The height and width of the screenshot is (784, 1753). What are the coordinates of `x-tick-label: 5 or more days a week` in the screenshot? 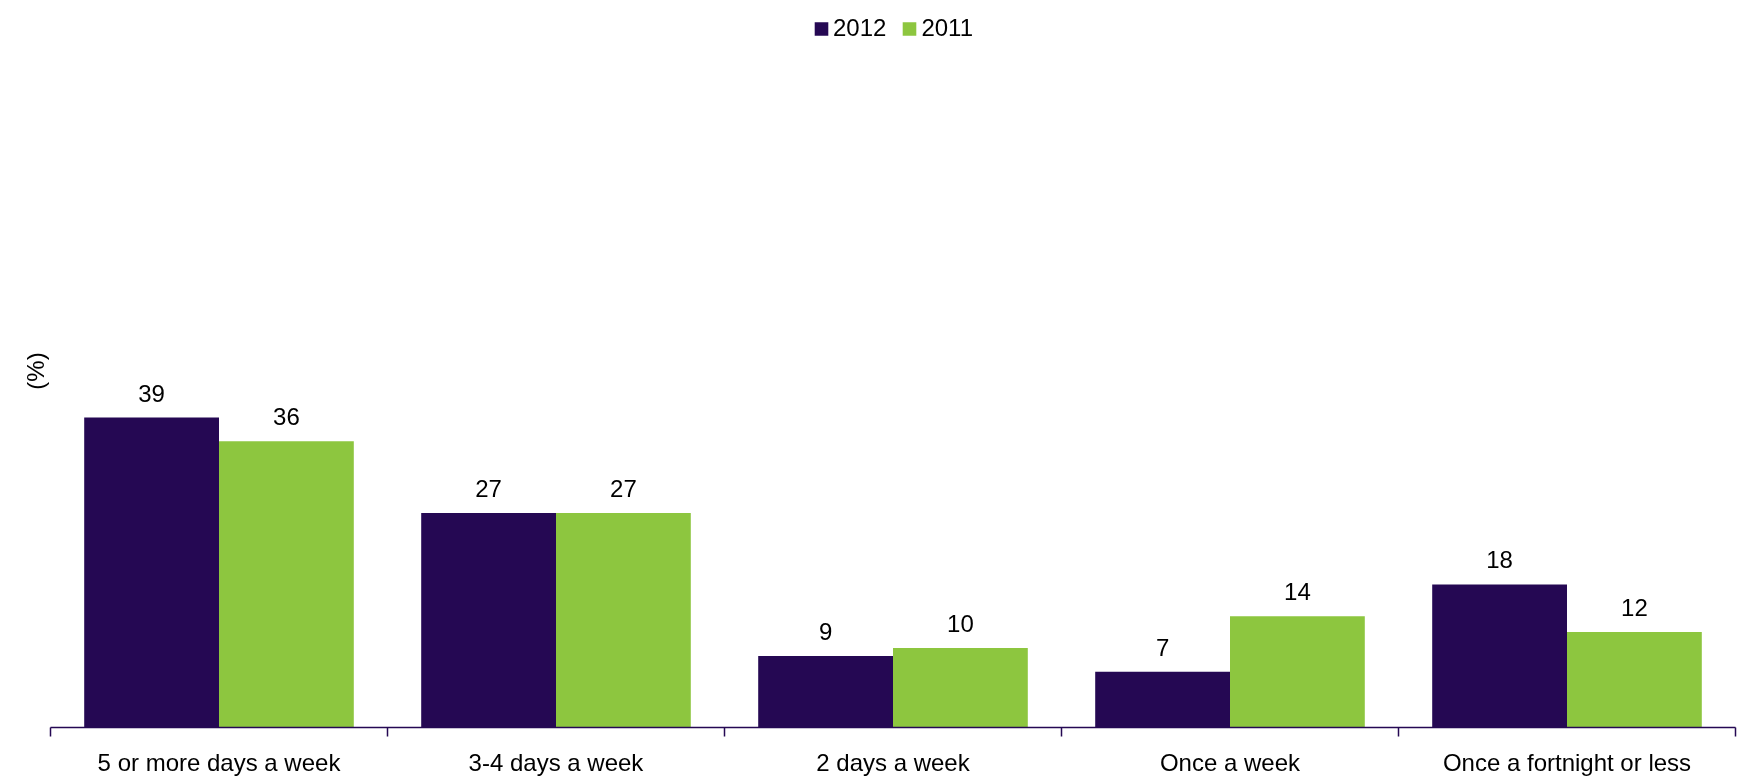 It's located at (219, 762).